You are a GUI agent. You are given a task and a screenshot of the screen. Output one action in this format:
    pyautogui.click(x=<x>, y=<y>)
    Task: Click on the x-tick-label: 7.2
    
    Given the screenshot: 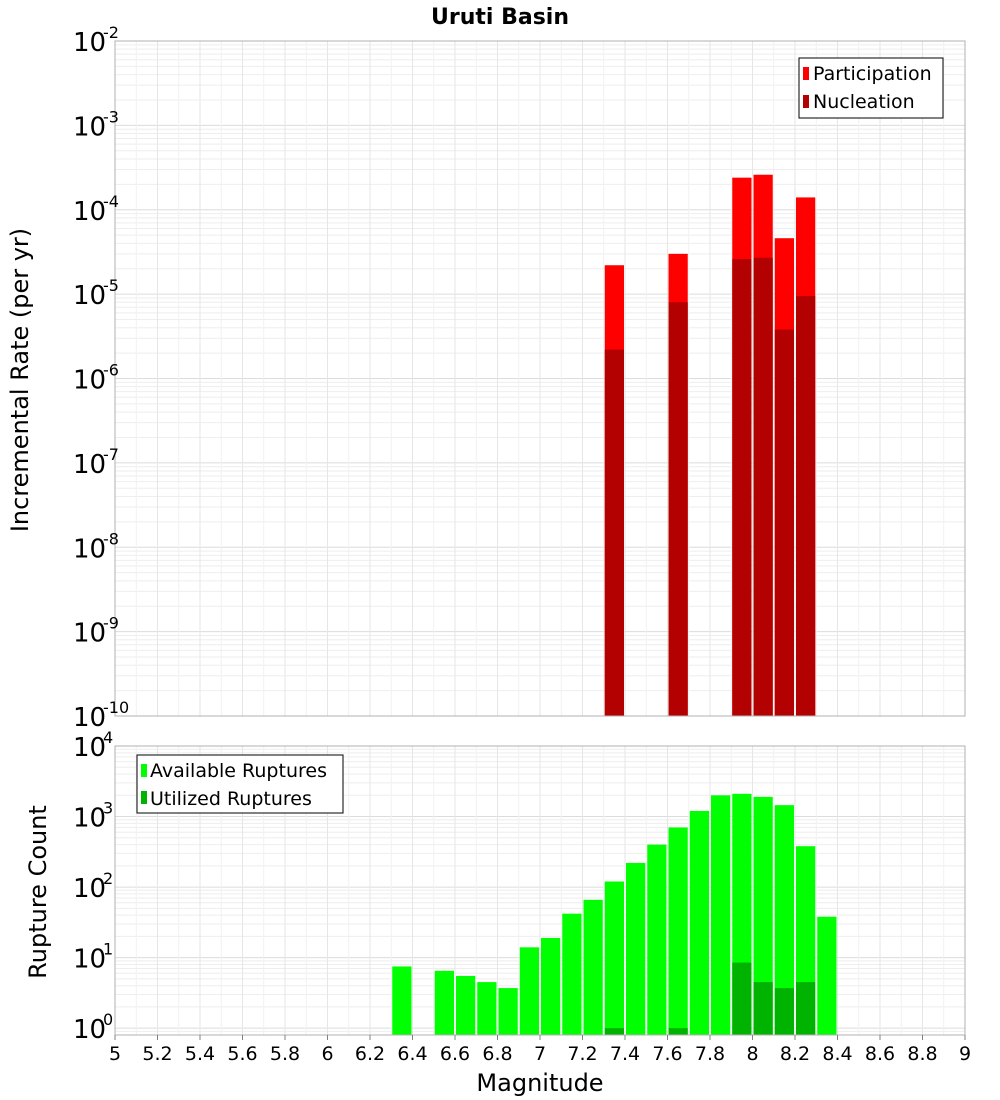 What is the action you would take?
    pyautogui.click(x=582, y=1054)
    